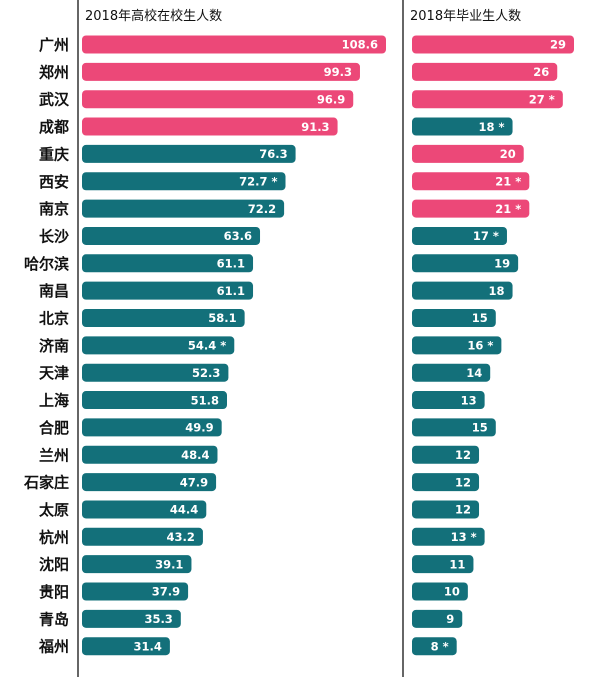  I want to click on bar-value-label: 27 *, so click(542, 99).